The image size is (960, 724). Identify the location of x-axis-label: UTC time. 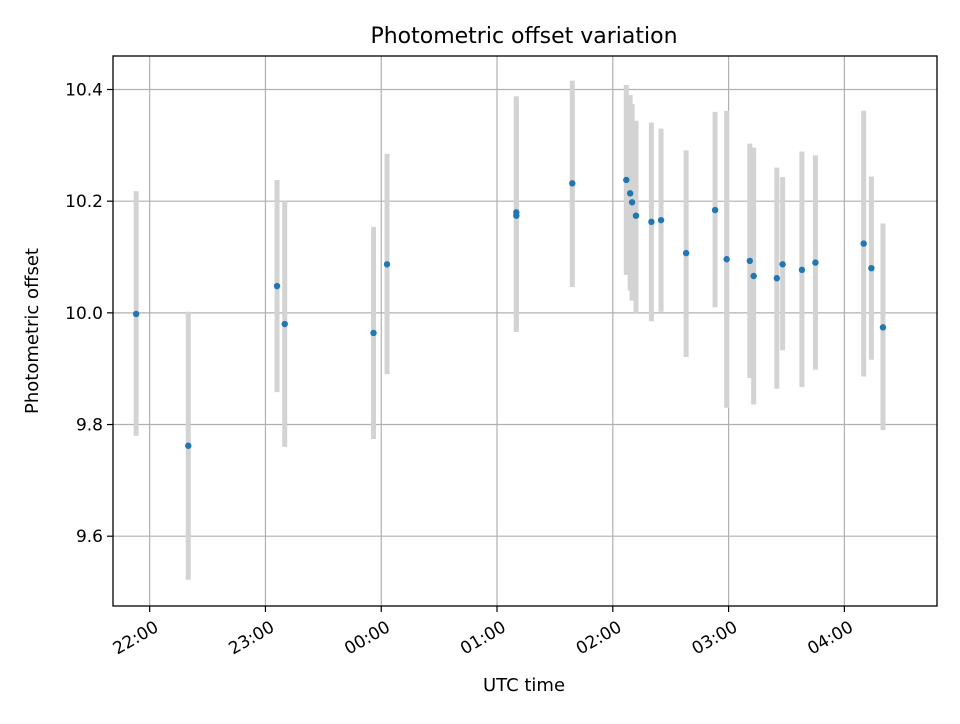
(524, 685).